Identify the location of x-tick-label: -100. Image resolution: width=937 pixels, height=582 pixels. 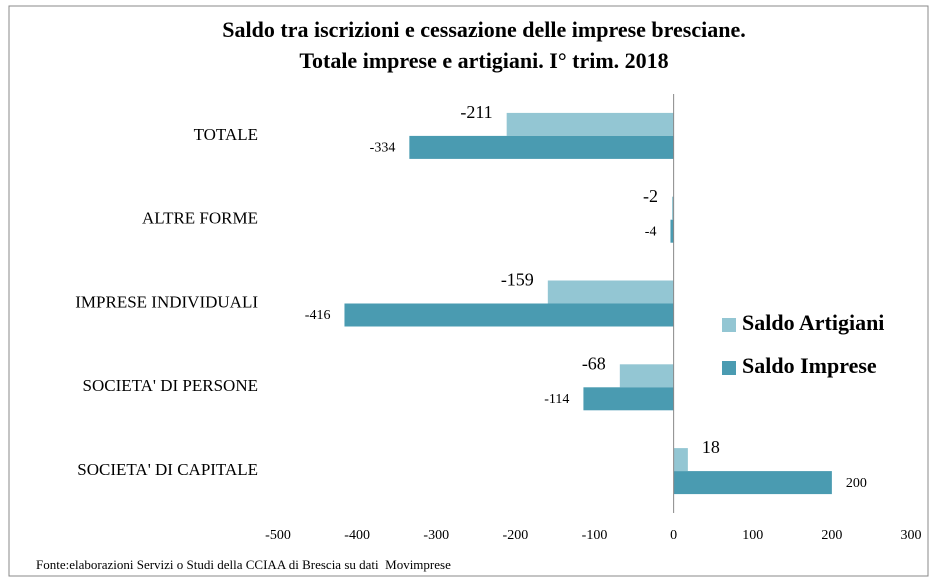
(595, 535).